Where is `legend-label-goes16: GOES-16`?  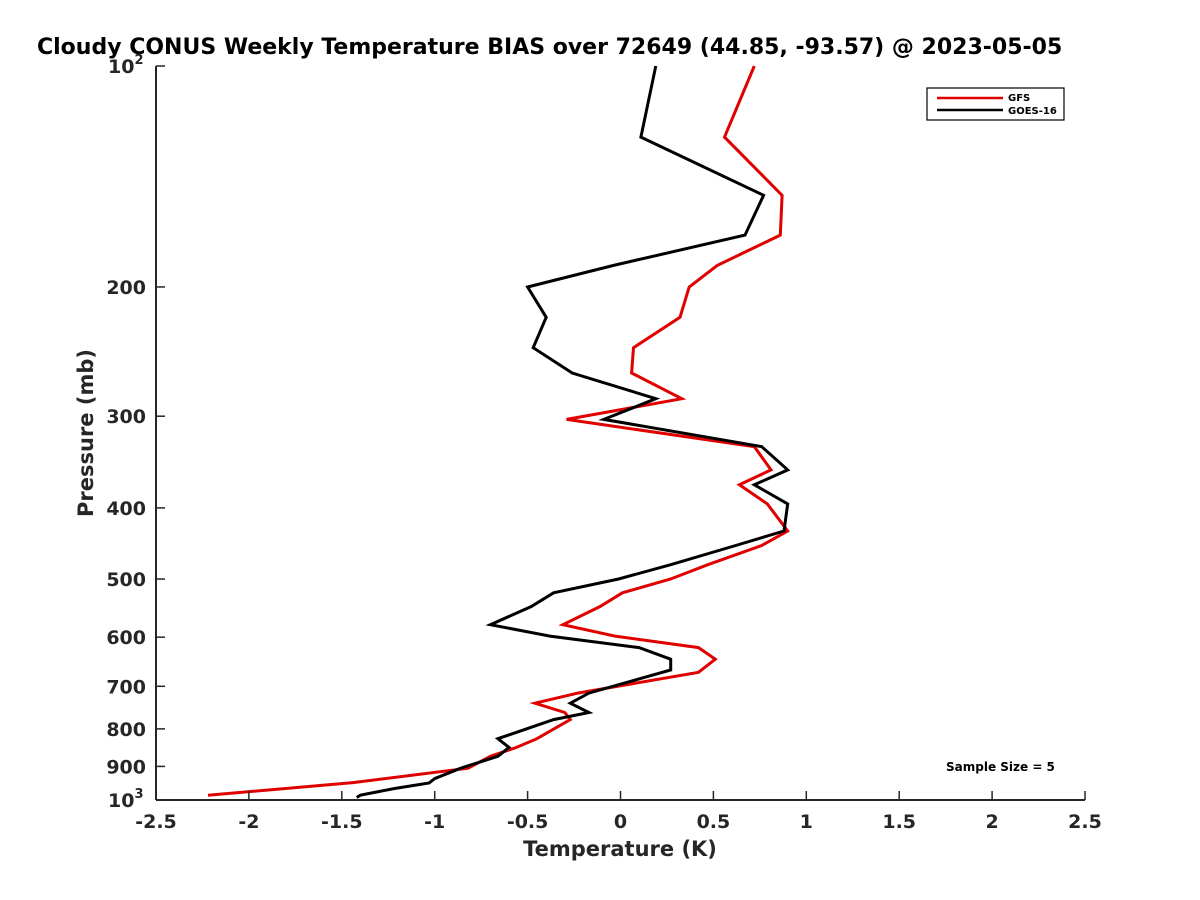
legend-label-goes16: GOES-16 is located at coordinates (1032, 111).